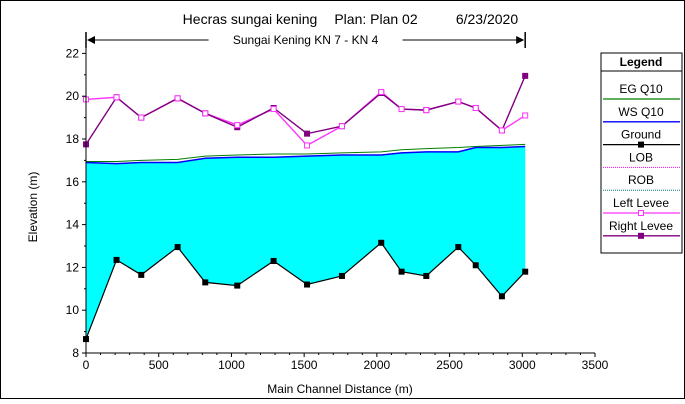  Describe the element at coordinates (520, 40) in the screenshot. I see `reach-arrow-right` at that location.